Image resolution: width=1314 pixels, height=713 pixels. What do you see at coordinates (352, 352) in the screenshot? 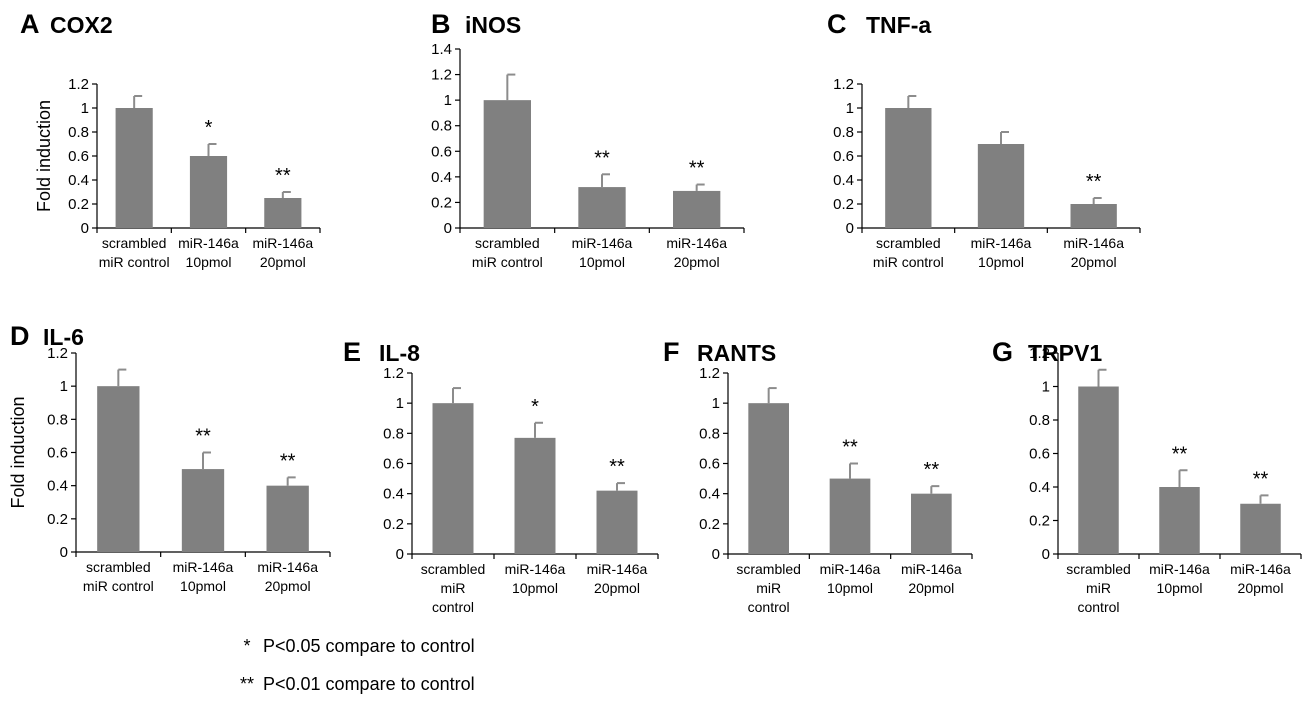
I see `panel-letter: E` at bounding box center [352, 352].